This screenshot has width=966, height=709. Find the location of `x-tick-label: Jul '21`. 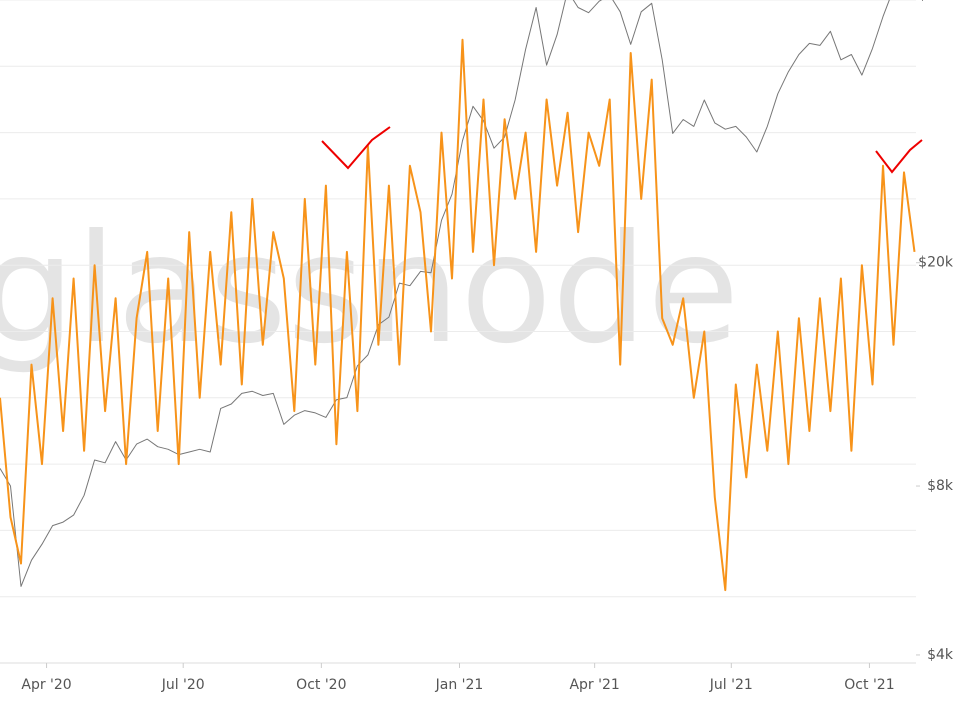

x-tick-label: Jul '21 is located at coordinates (731, 685).